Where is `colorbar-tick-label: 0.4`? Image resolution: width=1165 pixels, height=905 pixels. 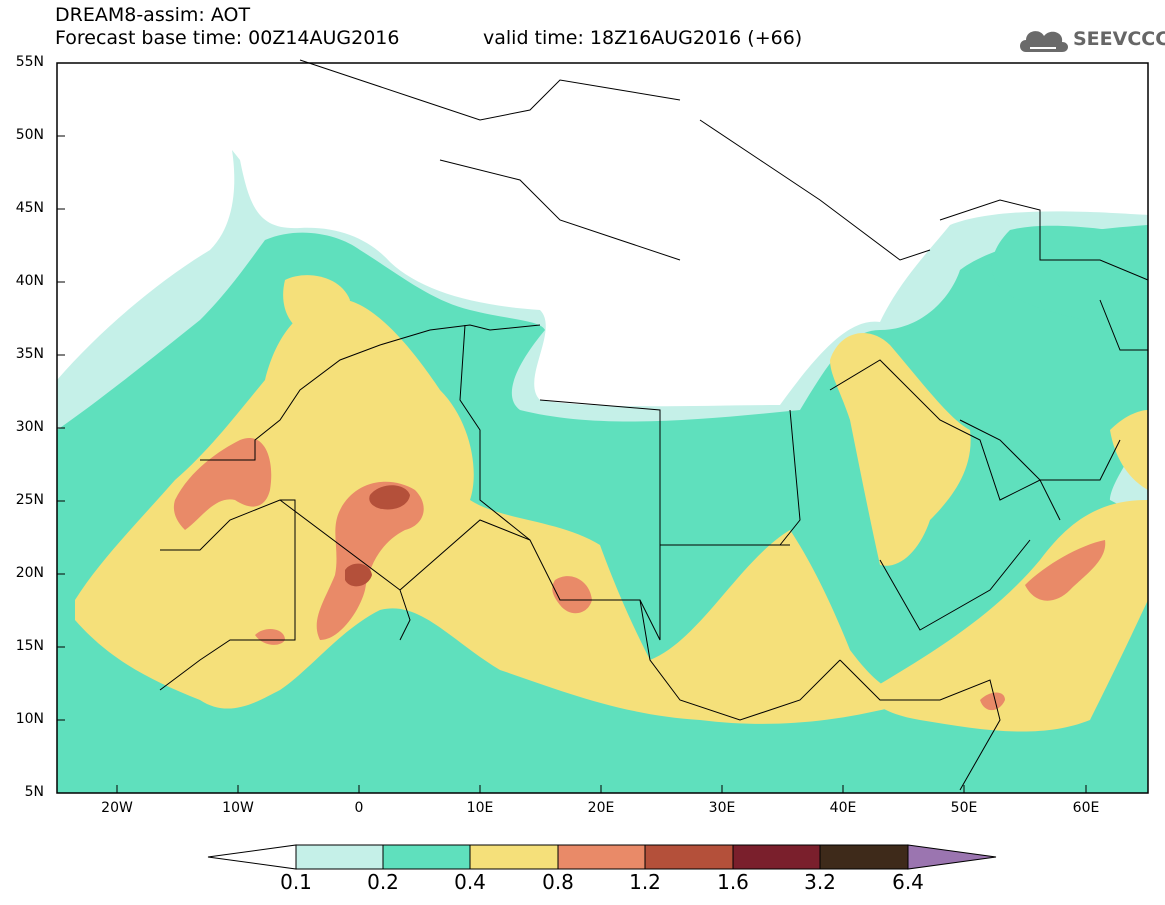 colorbar-tick-label: 0.4 is located at coordinates (470, 882).